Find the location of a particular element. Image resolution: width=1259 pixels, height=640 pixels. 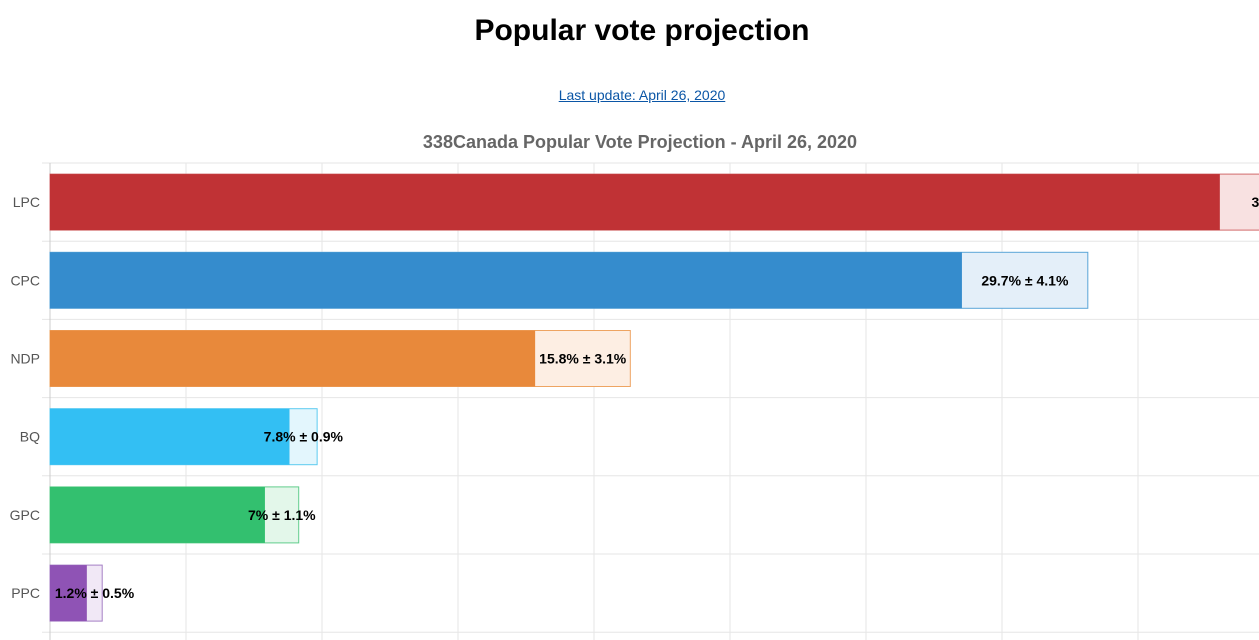

tick-label-cpc: CPC is located at coordinates (25, 280).